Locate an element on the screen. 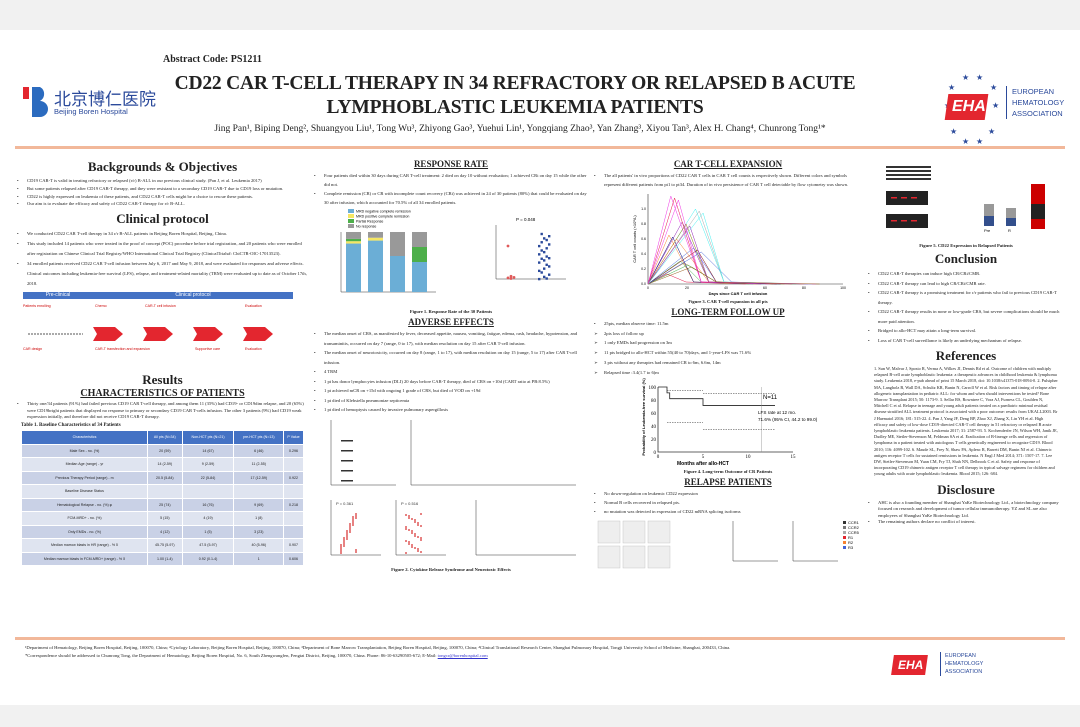 The height and width of the screenshot is (727, 1080). table-header: pre-HCT pts (N=13) is located at coordinates (259, 437).